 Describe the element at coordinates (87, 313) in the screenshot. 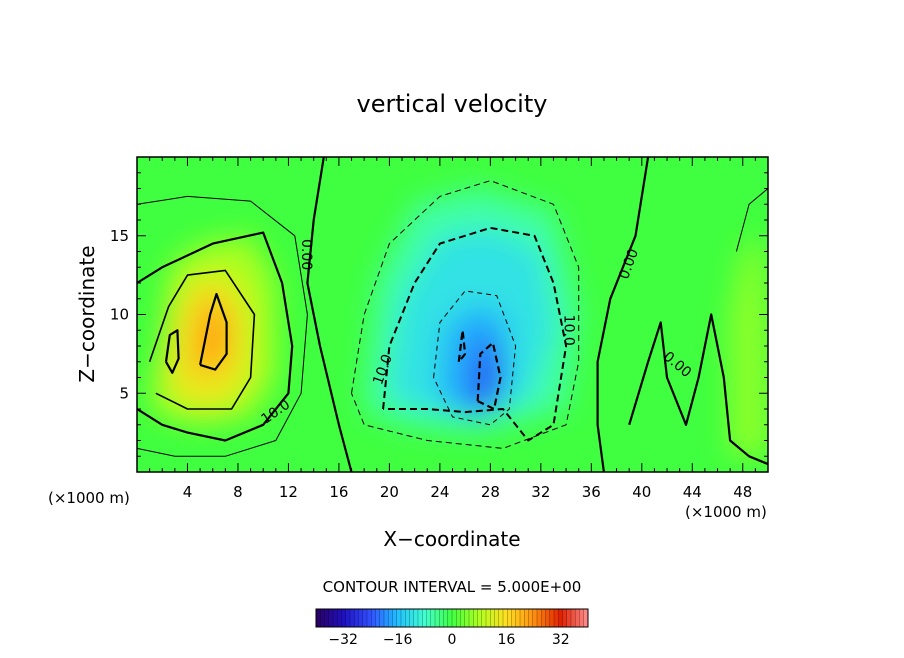

I see `y-axis-label: Z−coordinate` at that location.